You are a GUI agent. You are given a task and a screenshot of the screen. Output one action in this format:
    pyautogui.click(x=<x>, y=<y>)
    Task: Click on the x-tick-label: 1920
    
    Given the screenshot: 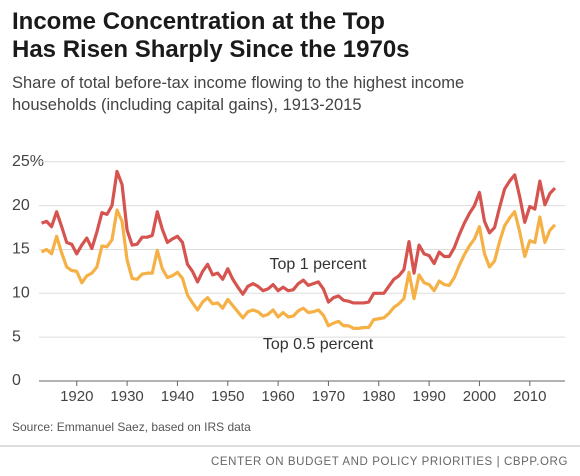 What is the action you would take?
    pyautogui.click(x=76, y=396)
    